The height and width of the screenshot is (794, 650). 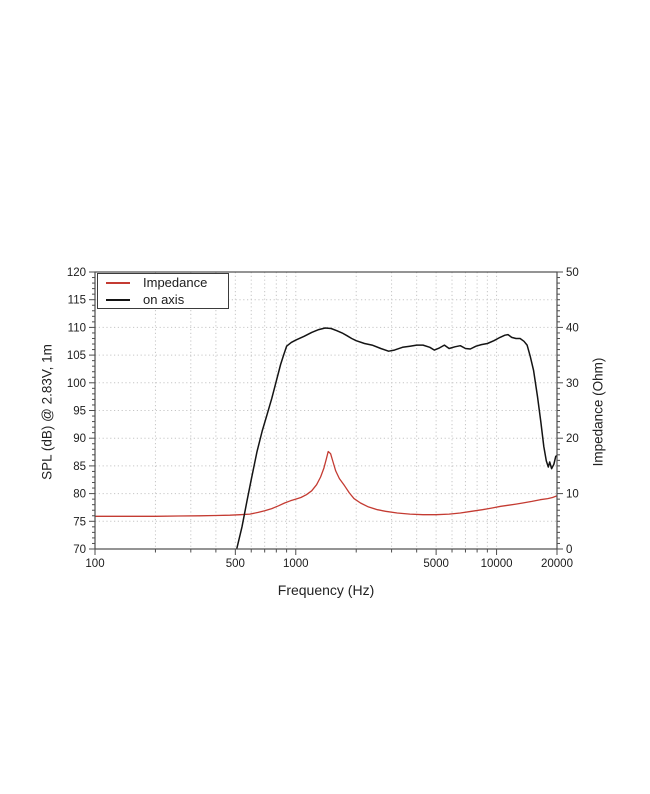 I want to click on on-axis-line-swatch, so click(x=118, y=299).